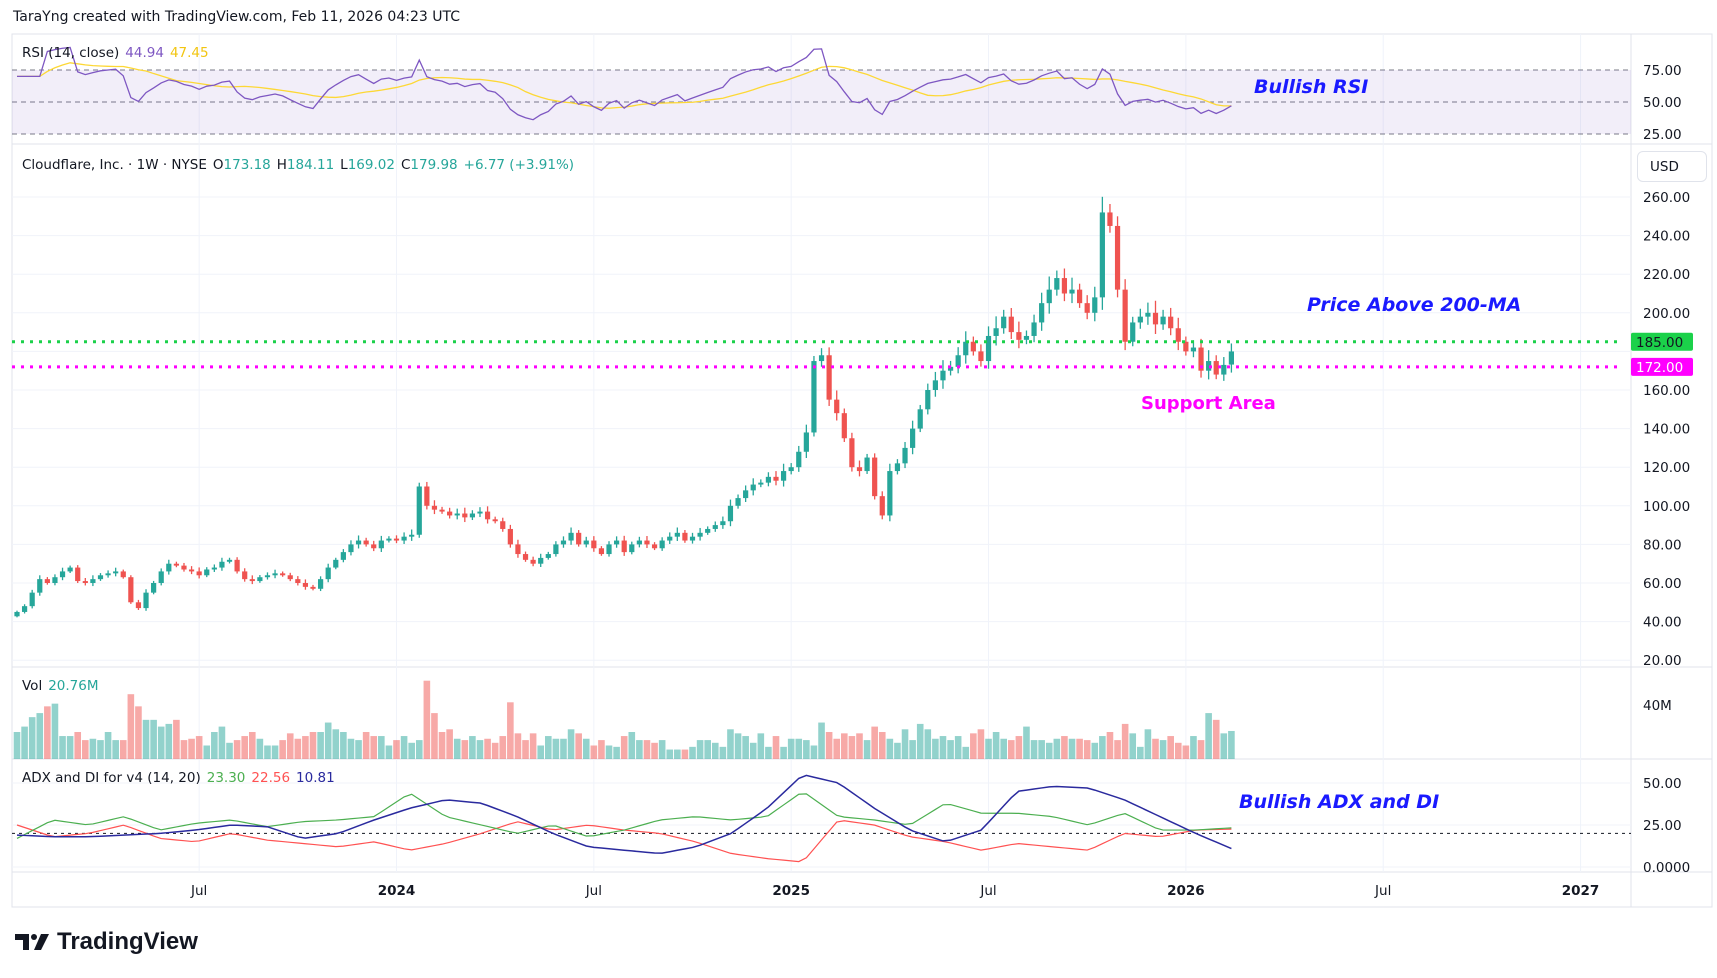 The width and height of the screenshot is (1717, 978). I want to click on time-tick-label: 2025, so click(791, 891).